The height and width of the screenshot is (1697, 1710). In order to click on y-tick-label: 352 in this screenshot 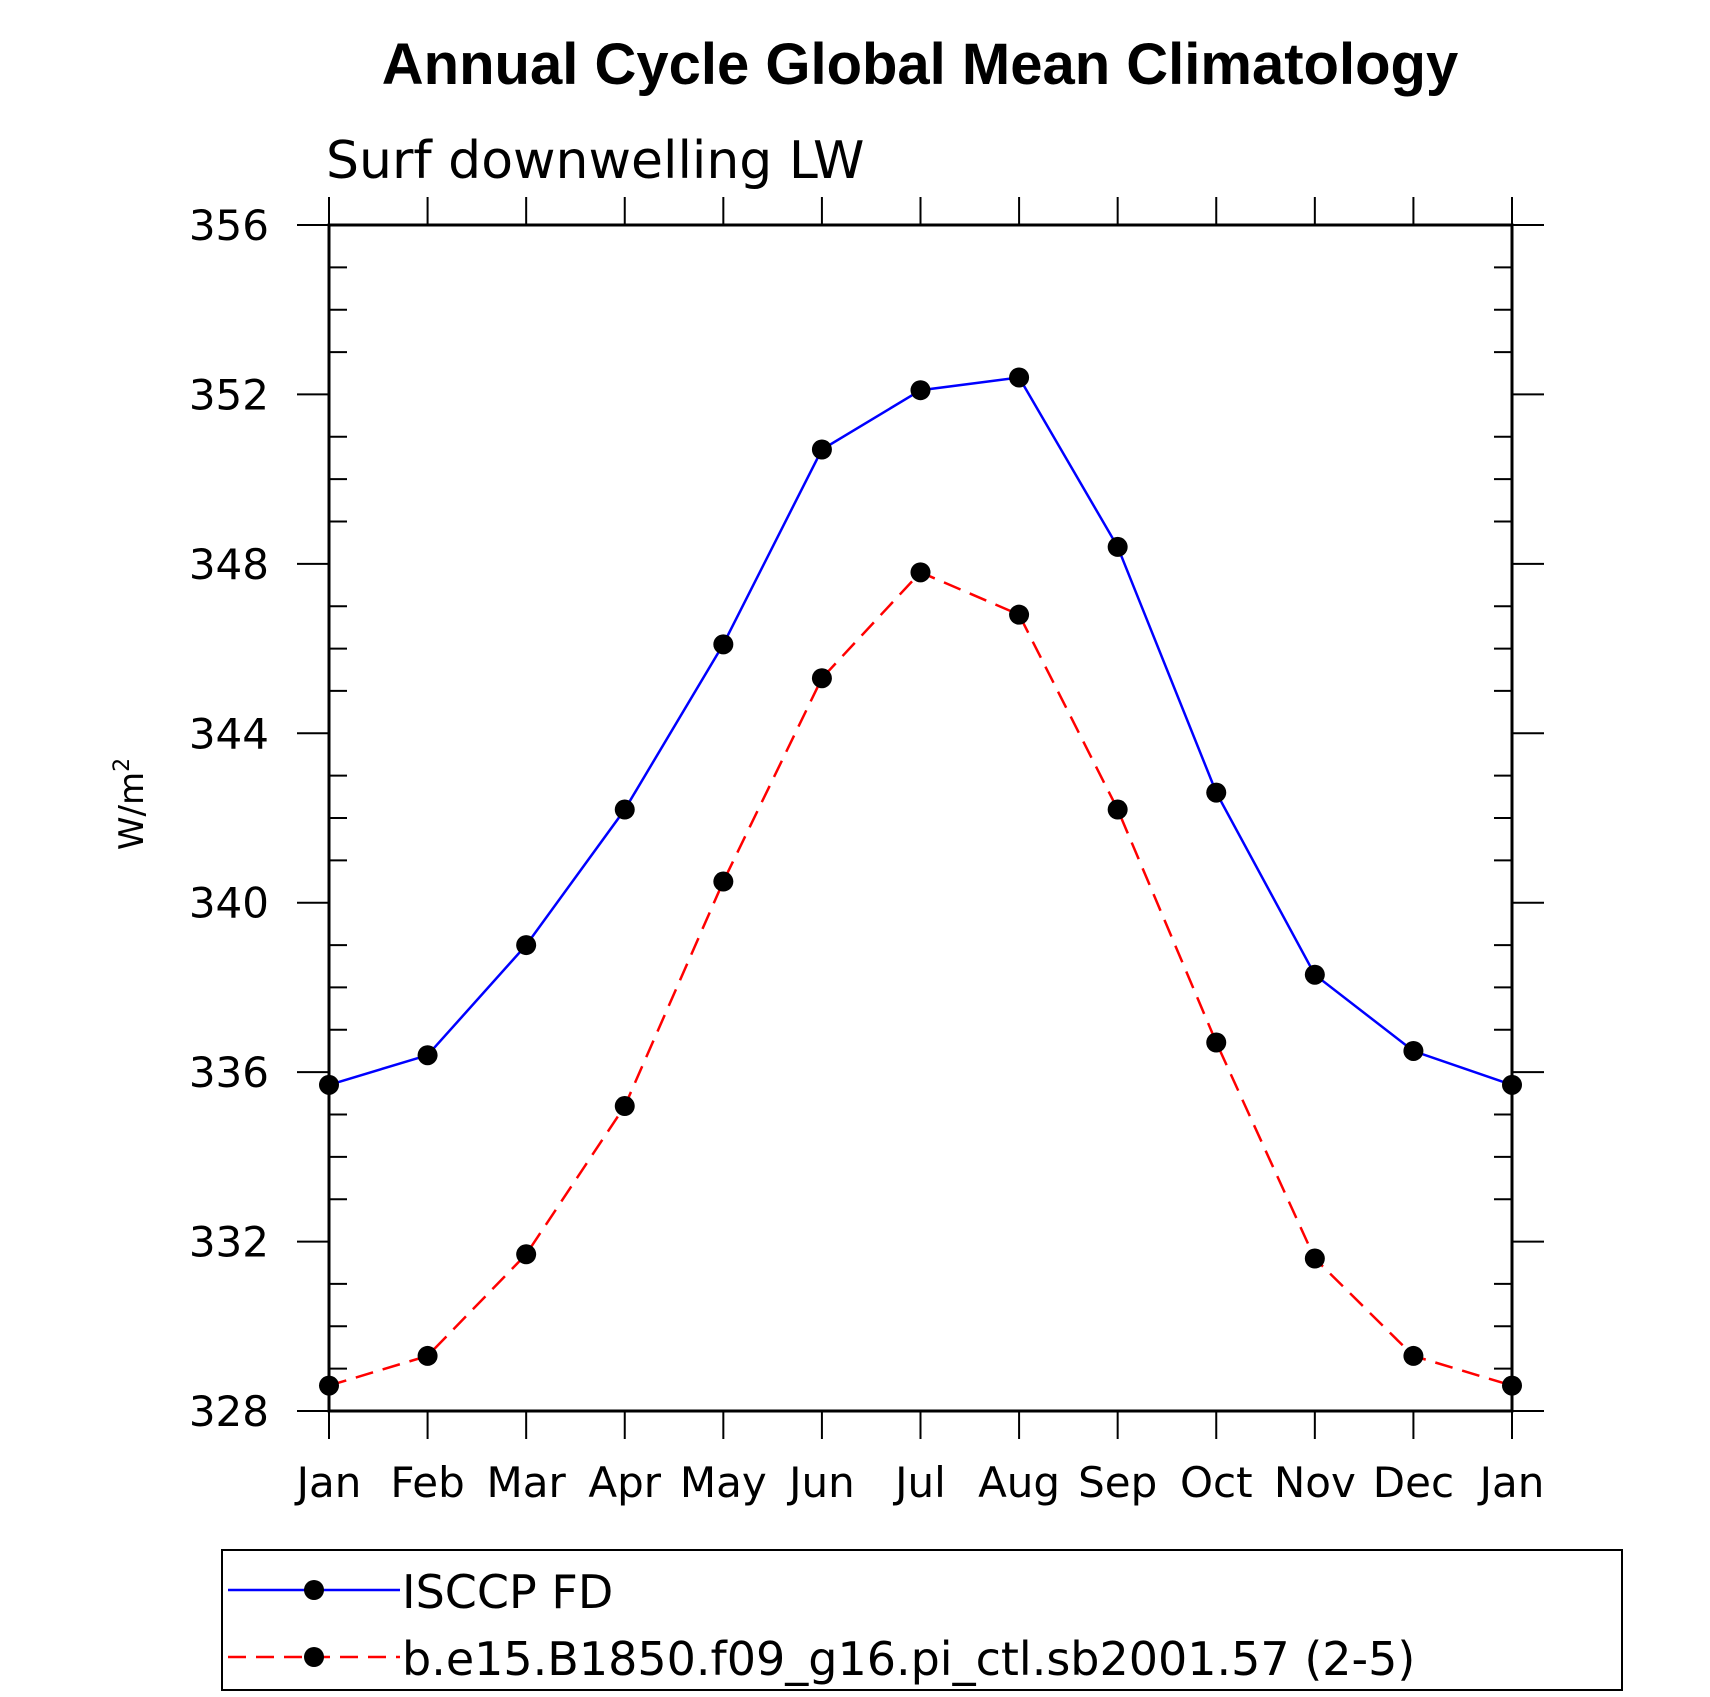, I will do `click(229, 394)`.